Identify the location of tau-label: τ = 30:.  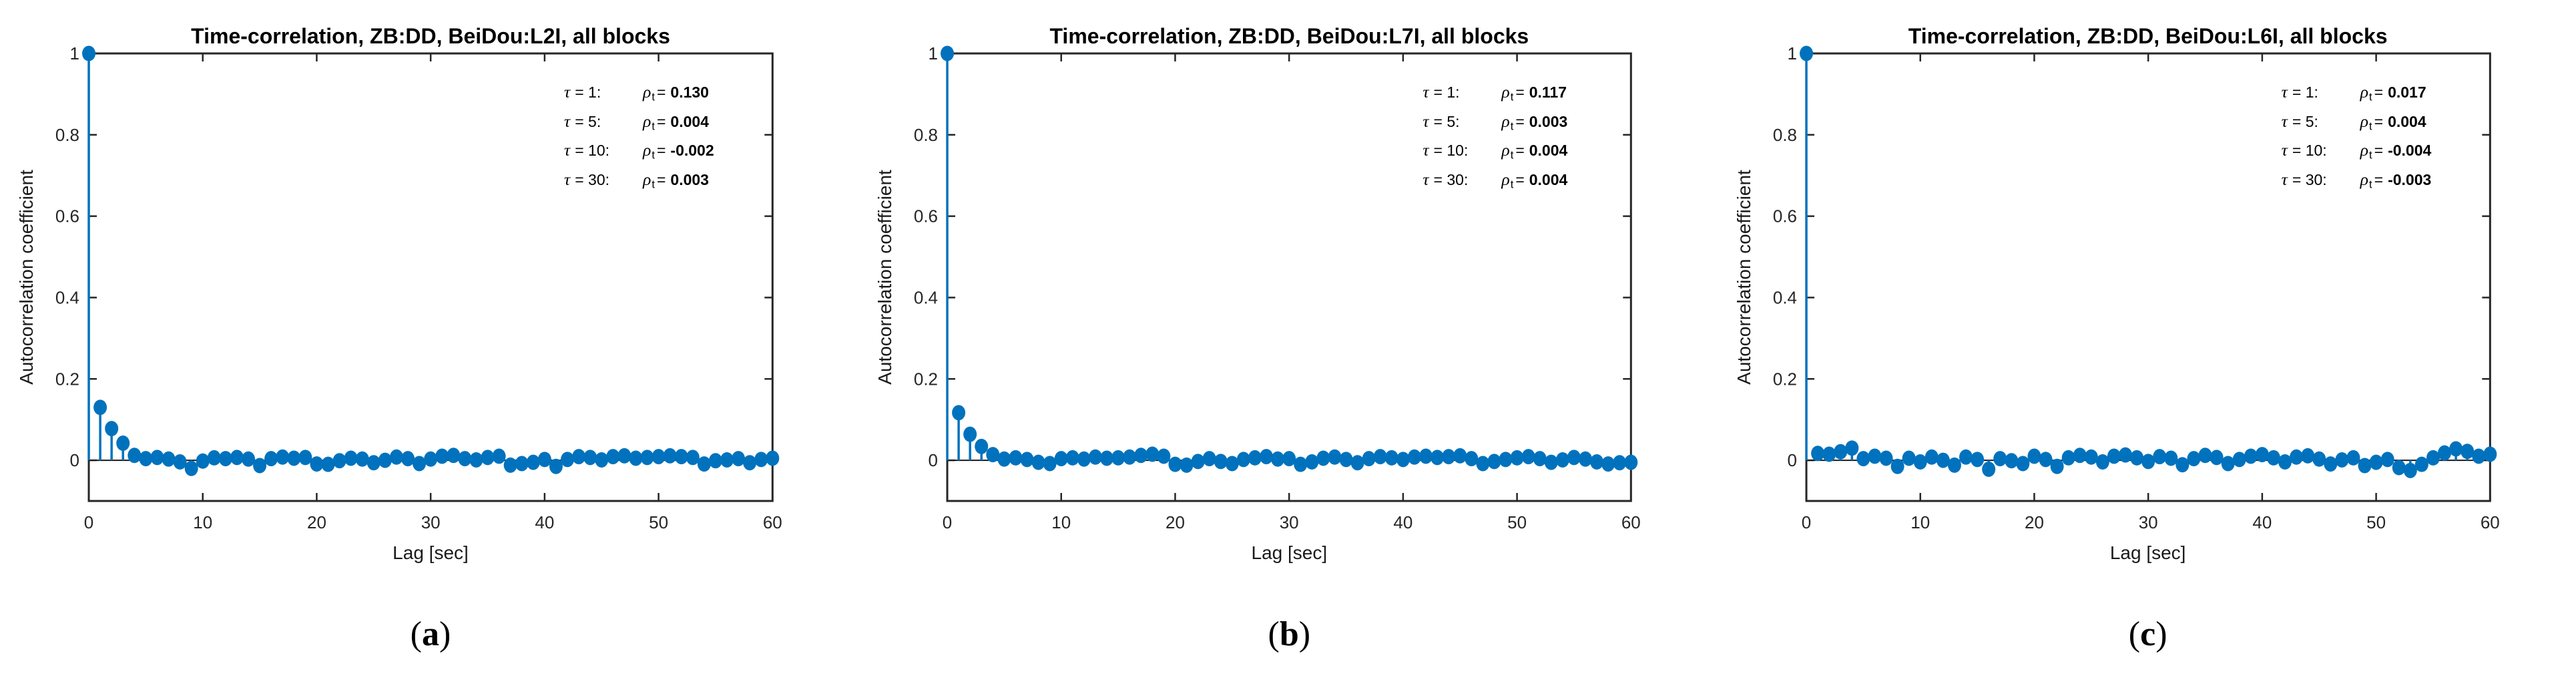
(2304, 179).